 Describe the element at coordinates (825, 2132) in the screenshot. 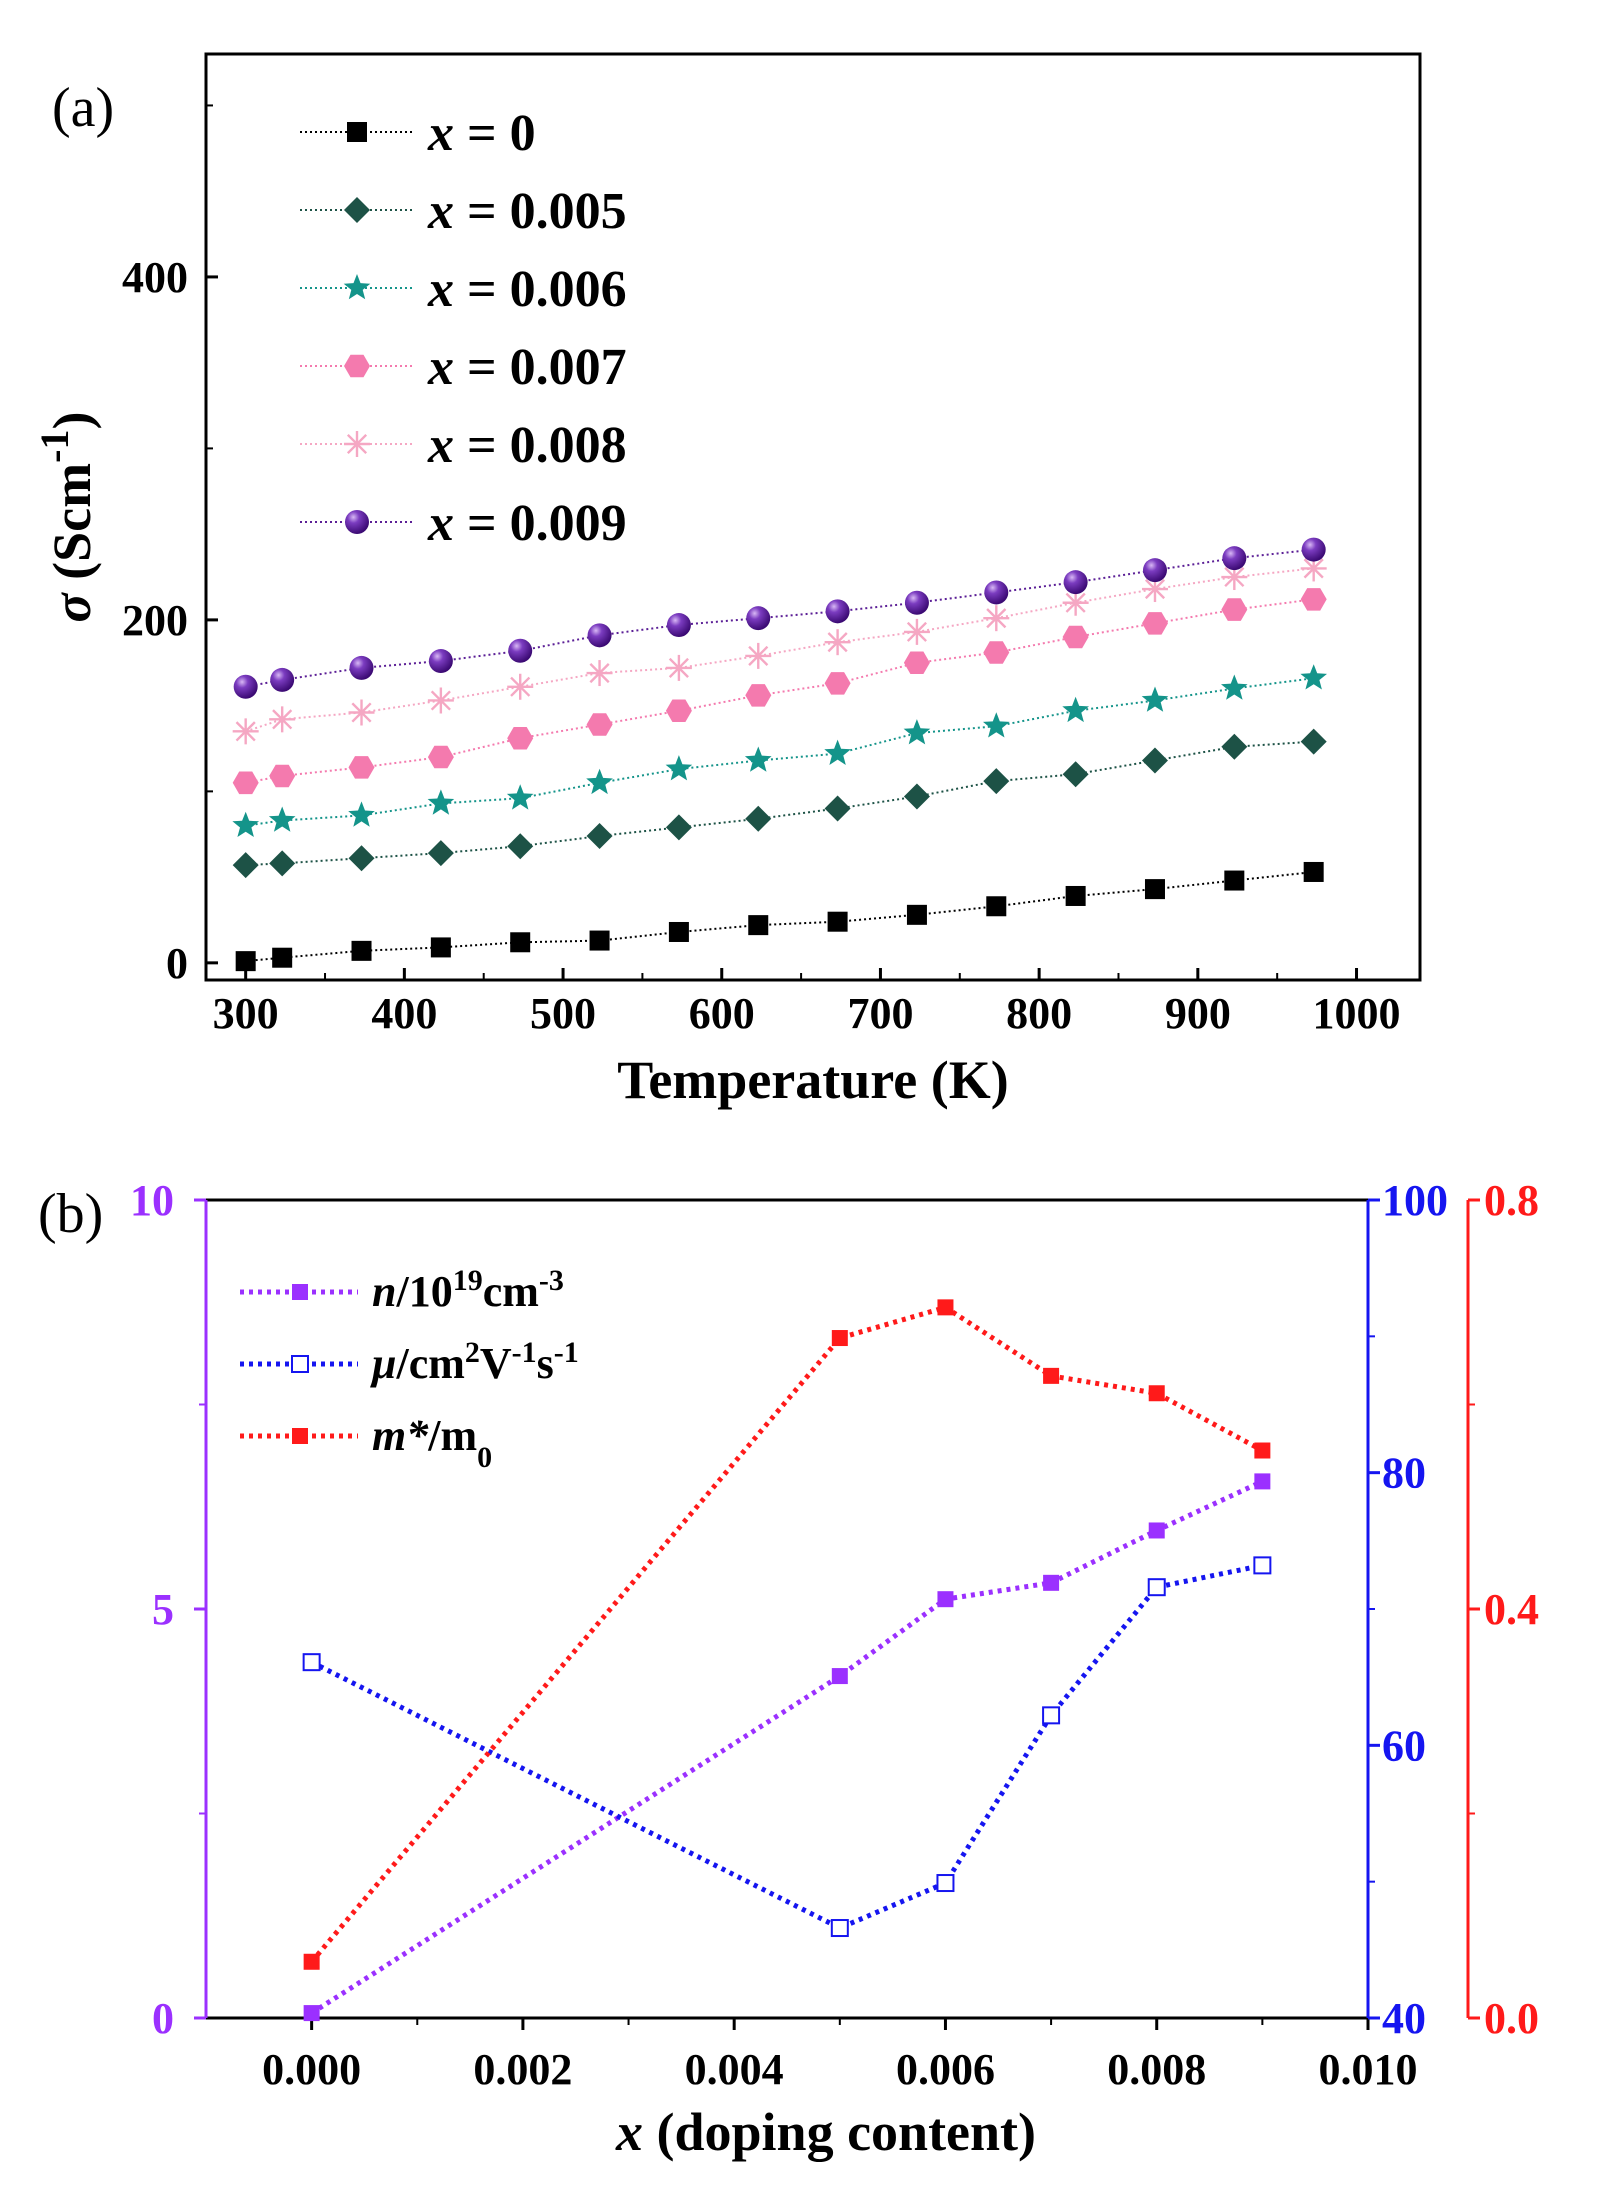

I see `panel-b-x-axis-title: x (doping content)` at that location.